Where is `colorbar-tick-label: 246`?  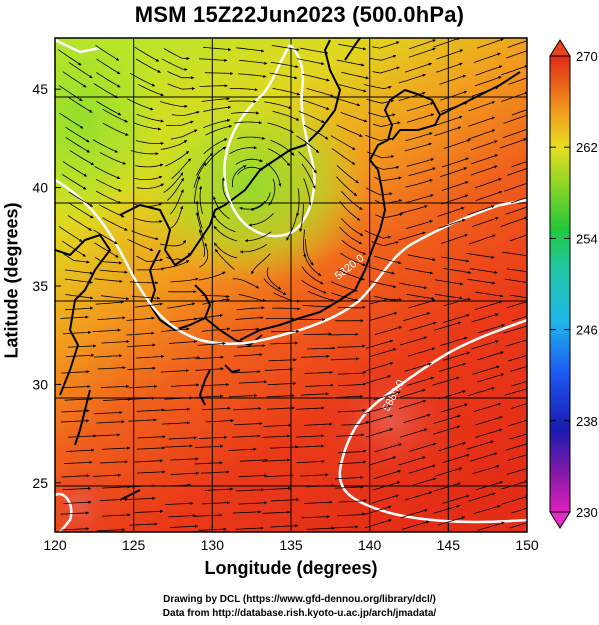
colorbar-tick-label: 246 is located at coordinates (587, 330).